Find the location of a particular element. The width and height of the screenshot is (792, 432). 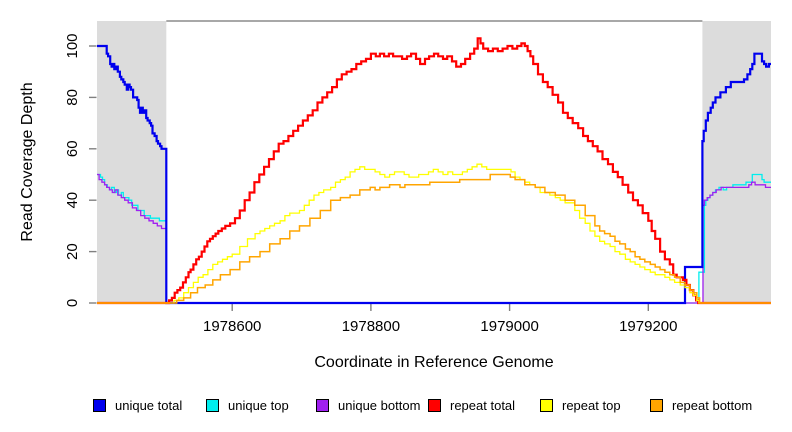

legend-label: unique top is located at coordinates (258, 405).